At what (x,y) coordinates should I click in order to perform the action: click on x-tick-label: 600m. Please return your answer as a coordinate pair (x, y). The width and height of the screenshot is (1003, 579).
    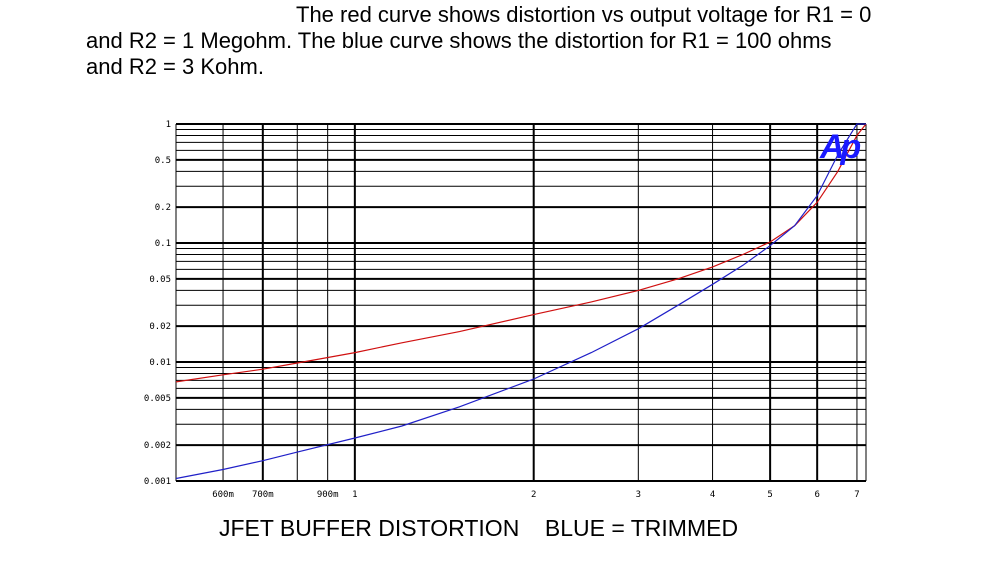
    Looking at the image, I should click on (223, 495).